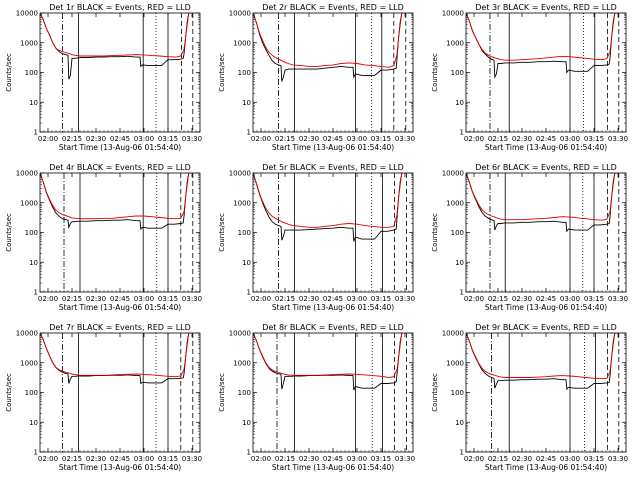 Image resolution: width=640 pixels, height=480 pixels. What do you see at coordinates (546, 7) in the screenshot?
I see `panel-title: Det 3r BLACK = Events, RED = LLD` at bounding box center [546, 7].